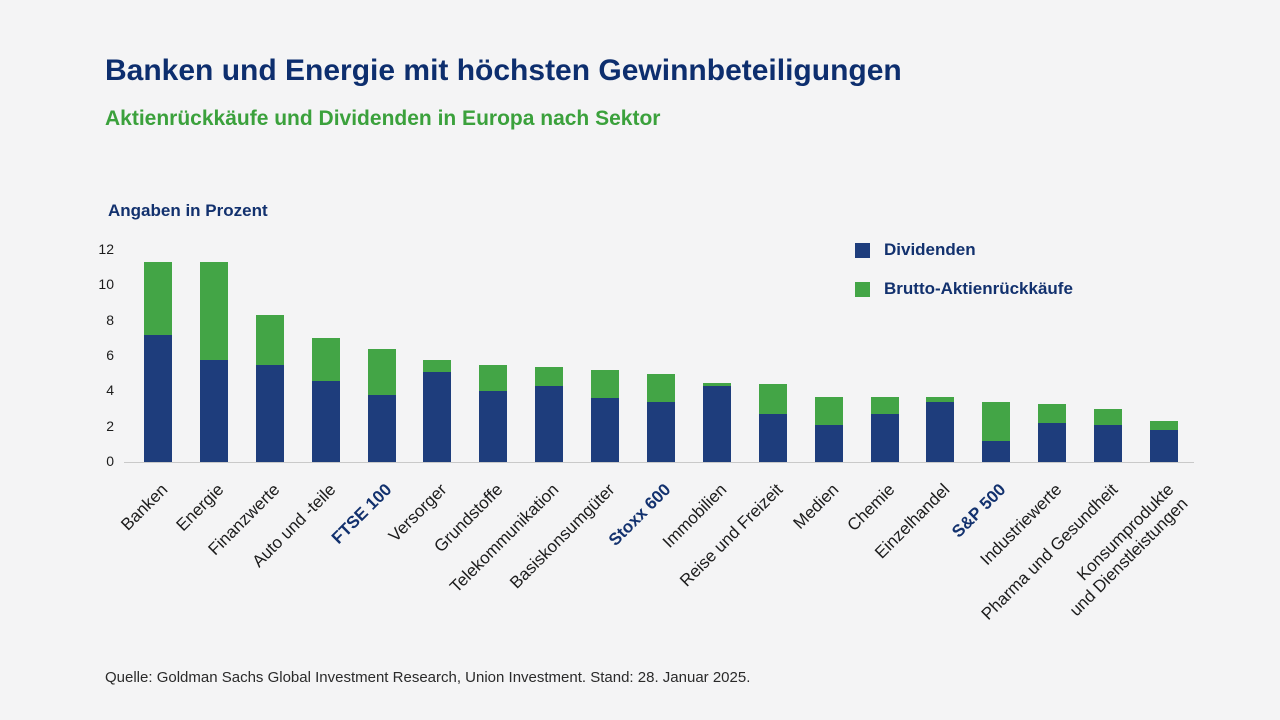 This screenshot has width=1280, height=720. I want to click on y-axis-tick-label: 12, so click(106, 249).